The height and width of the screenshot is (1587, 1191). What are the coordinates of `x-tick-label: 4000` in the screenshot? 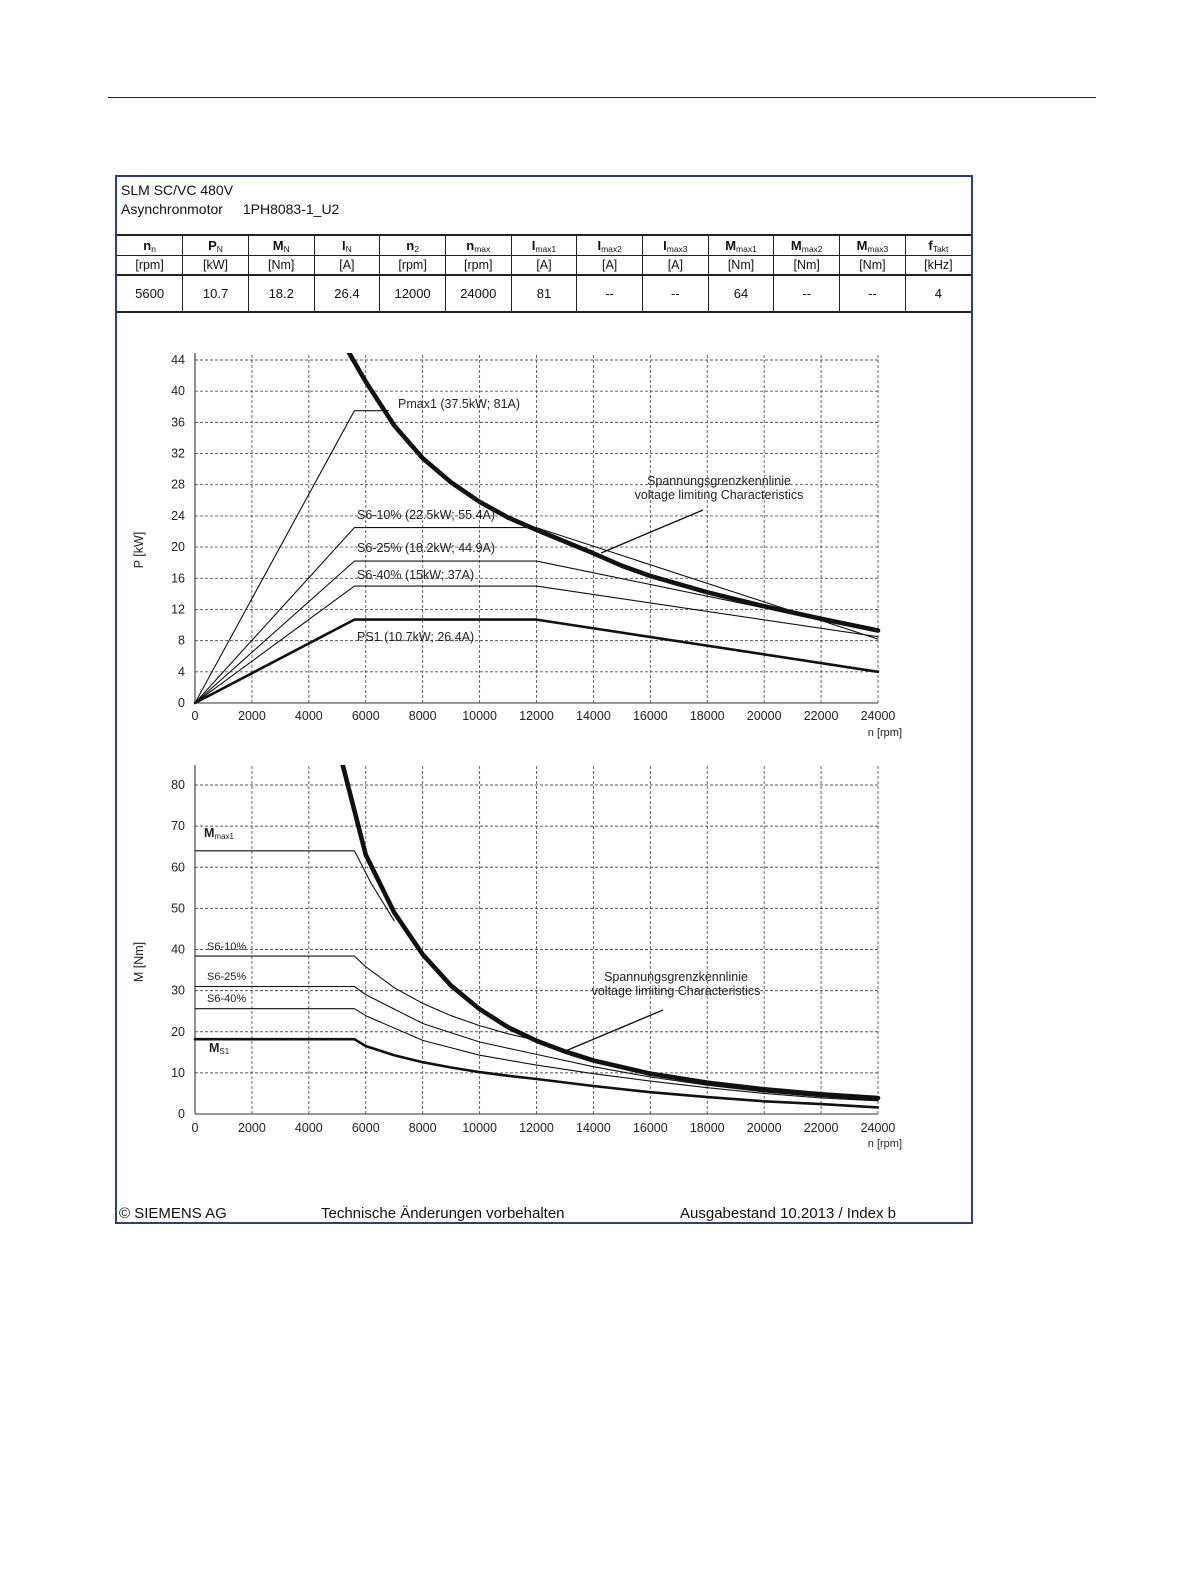 It's located at (309, 716).